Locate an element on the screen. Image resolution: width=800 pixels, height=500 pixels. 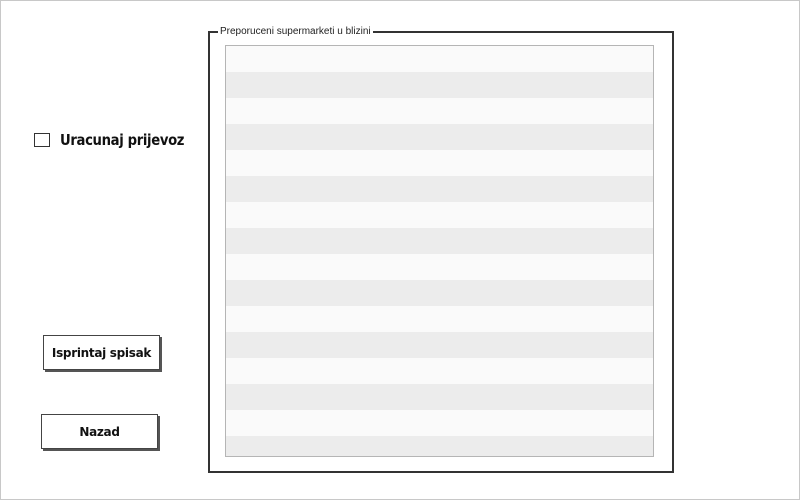
checkbox-box is located at coordinates (42, 140).